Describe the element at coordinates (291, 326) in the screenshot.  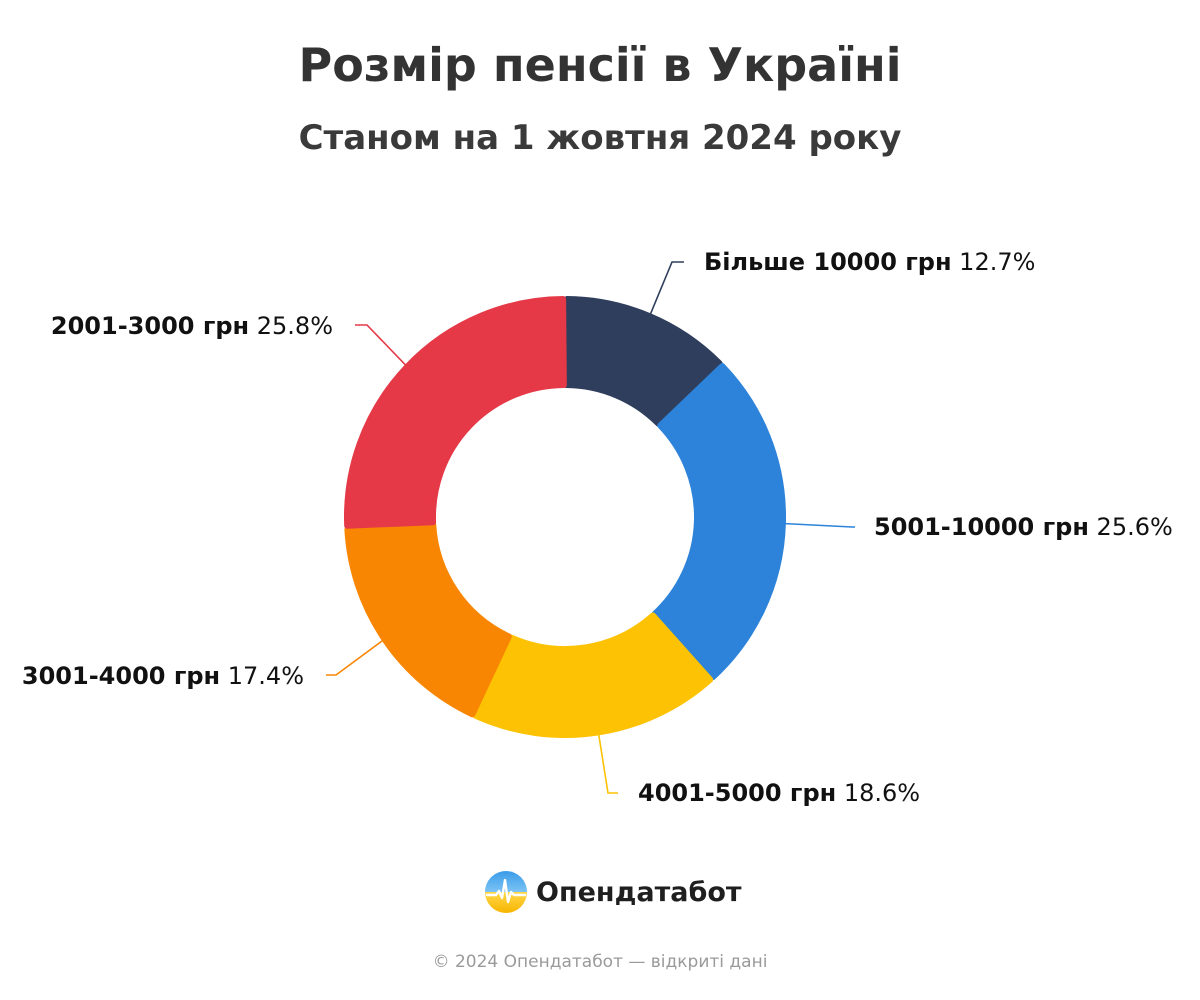
I see `slice-value: 25.8%` at that location.